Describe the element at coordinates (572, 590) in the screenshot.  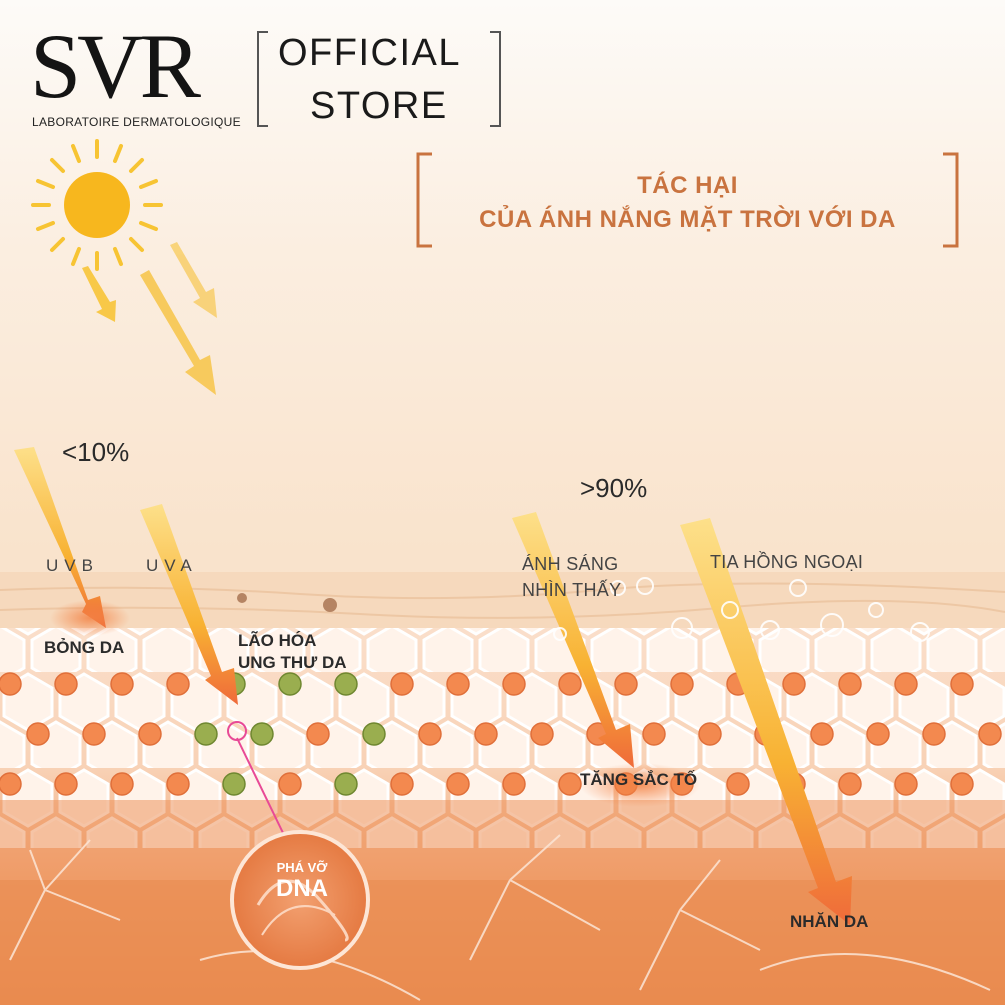
I see `visible-light-label-line2: NHÌN THẤY` at that location.